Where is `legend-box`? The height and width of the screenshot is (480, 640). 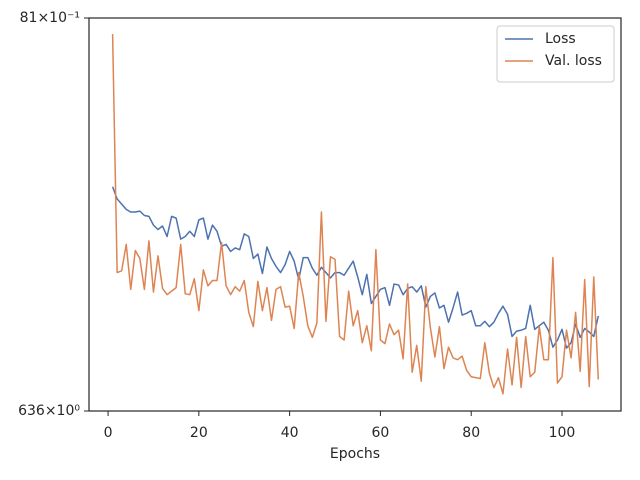
legend-box is located at coordinates (555, 54).